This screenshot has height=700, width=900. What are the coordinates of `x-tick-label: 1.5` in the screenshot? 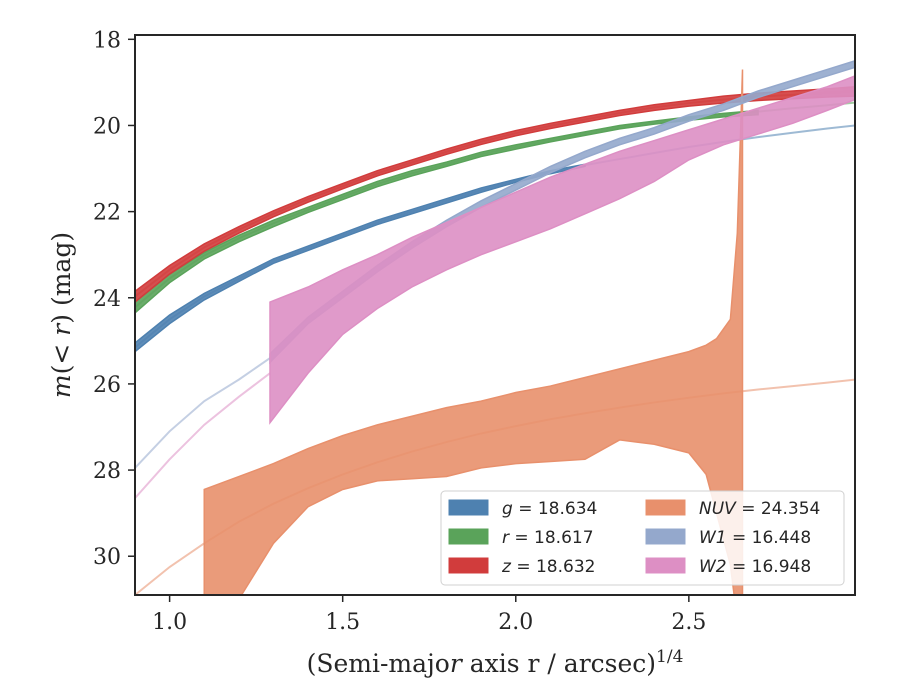 It's located at (342, 622).